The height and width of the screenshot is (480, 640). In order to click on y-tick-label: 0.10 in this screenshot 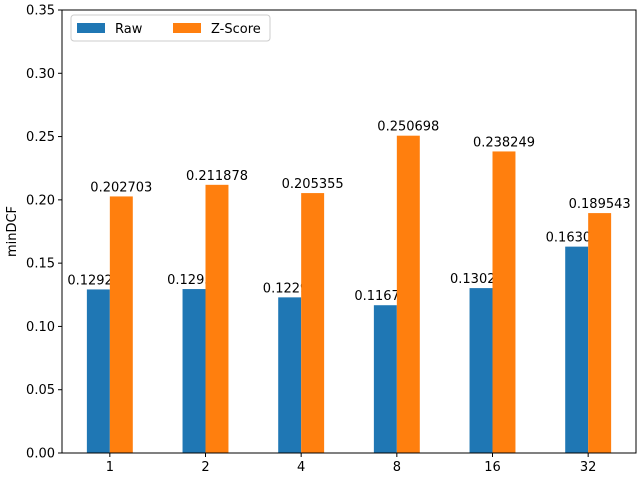, I will do `click(40, 327)`.